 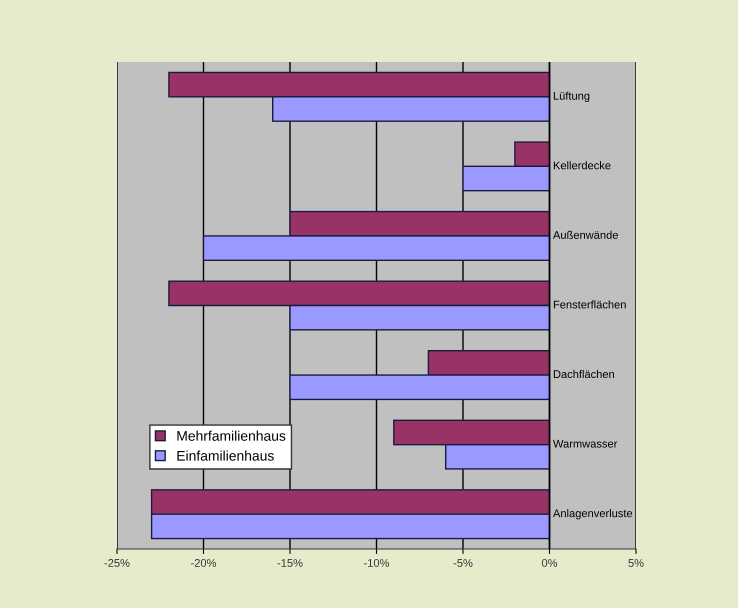 I want to click on x-tick-label: -5%, so click(x=463, y=563).